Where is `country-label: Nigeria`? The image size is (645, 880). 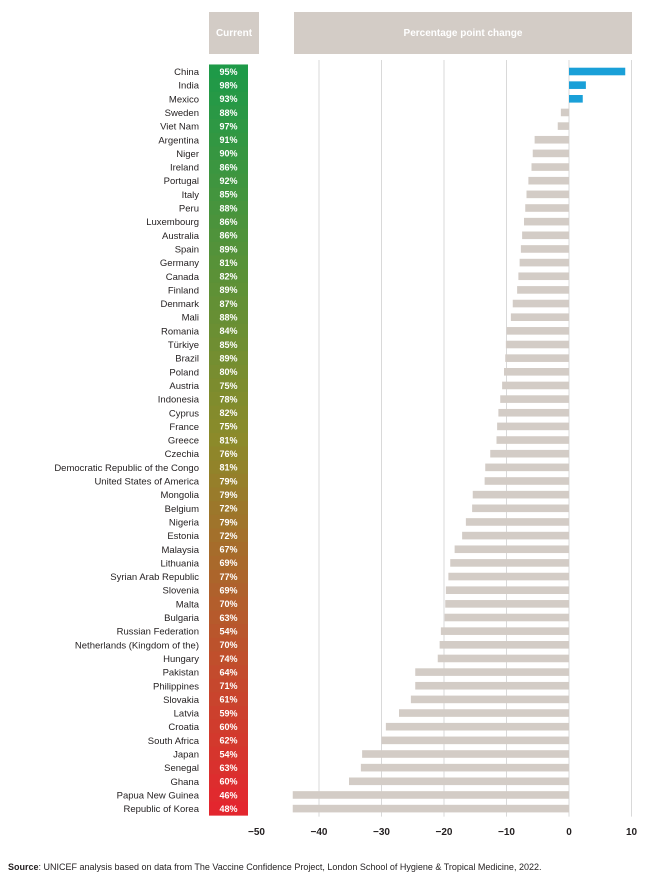
country-label: Nigeria is located at coordinates (184, 522).